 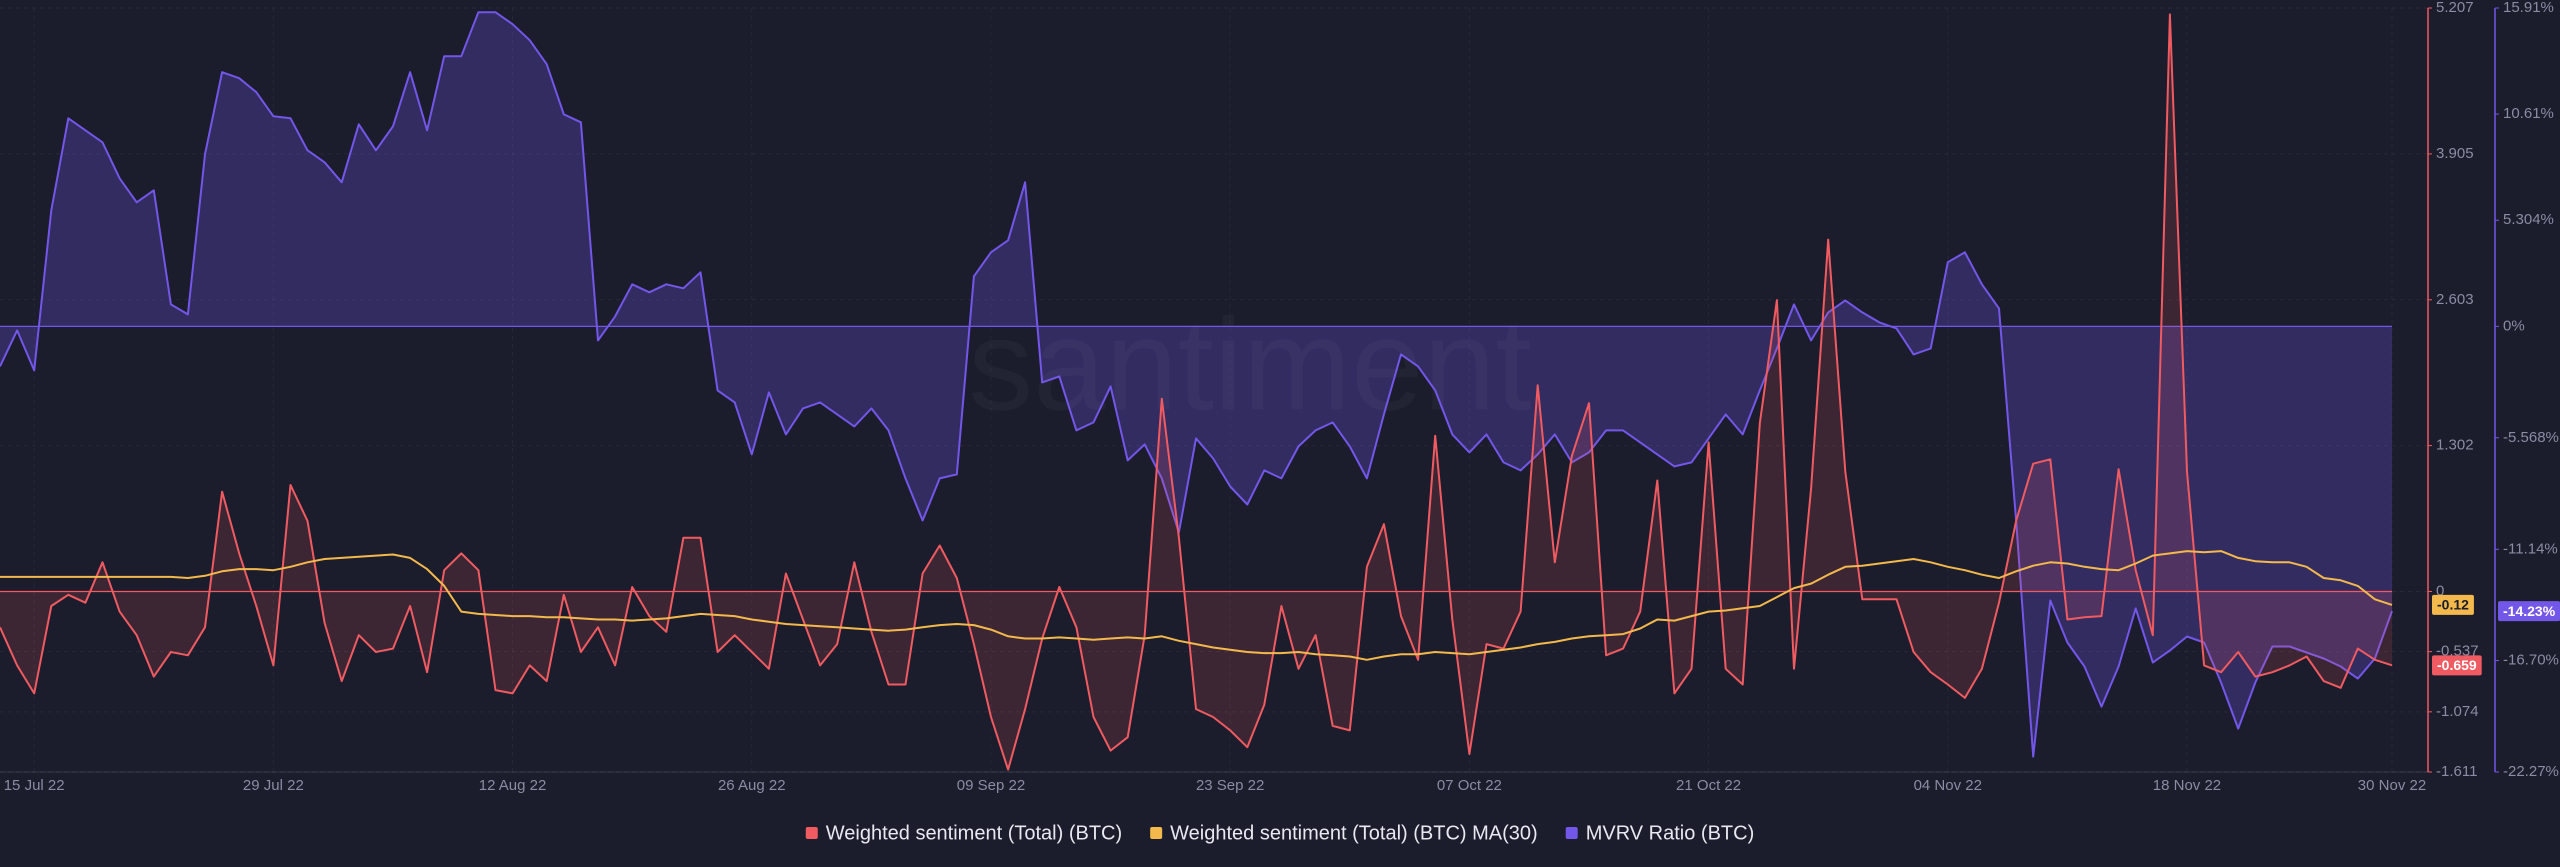 I want to click on y-tick-label: 1.302, so click(x=2455, y=445).